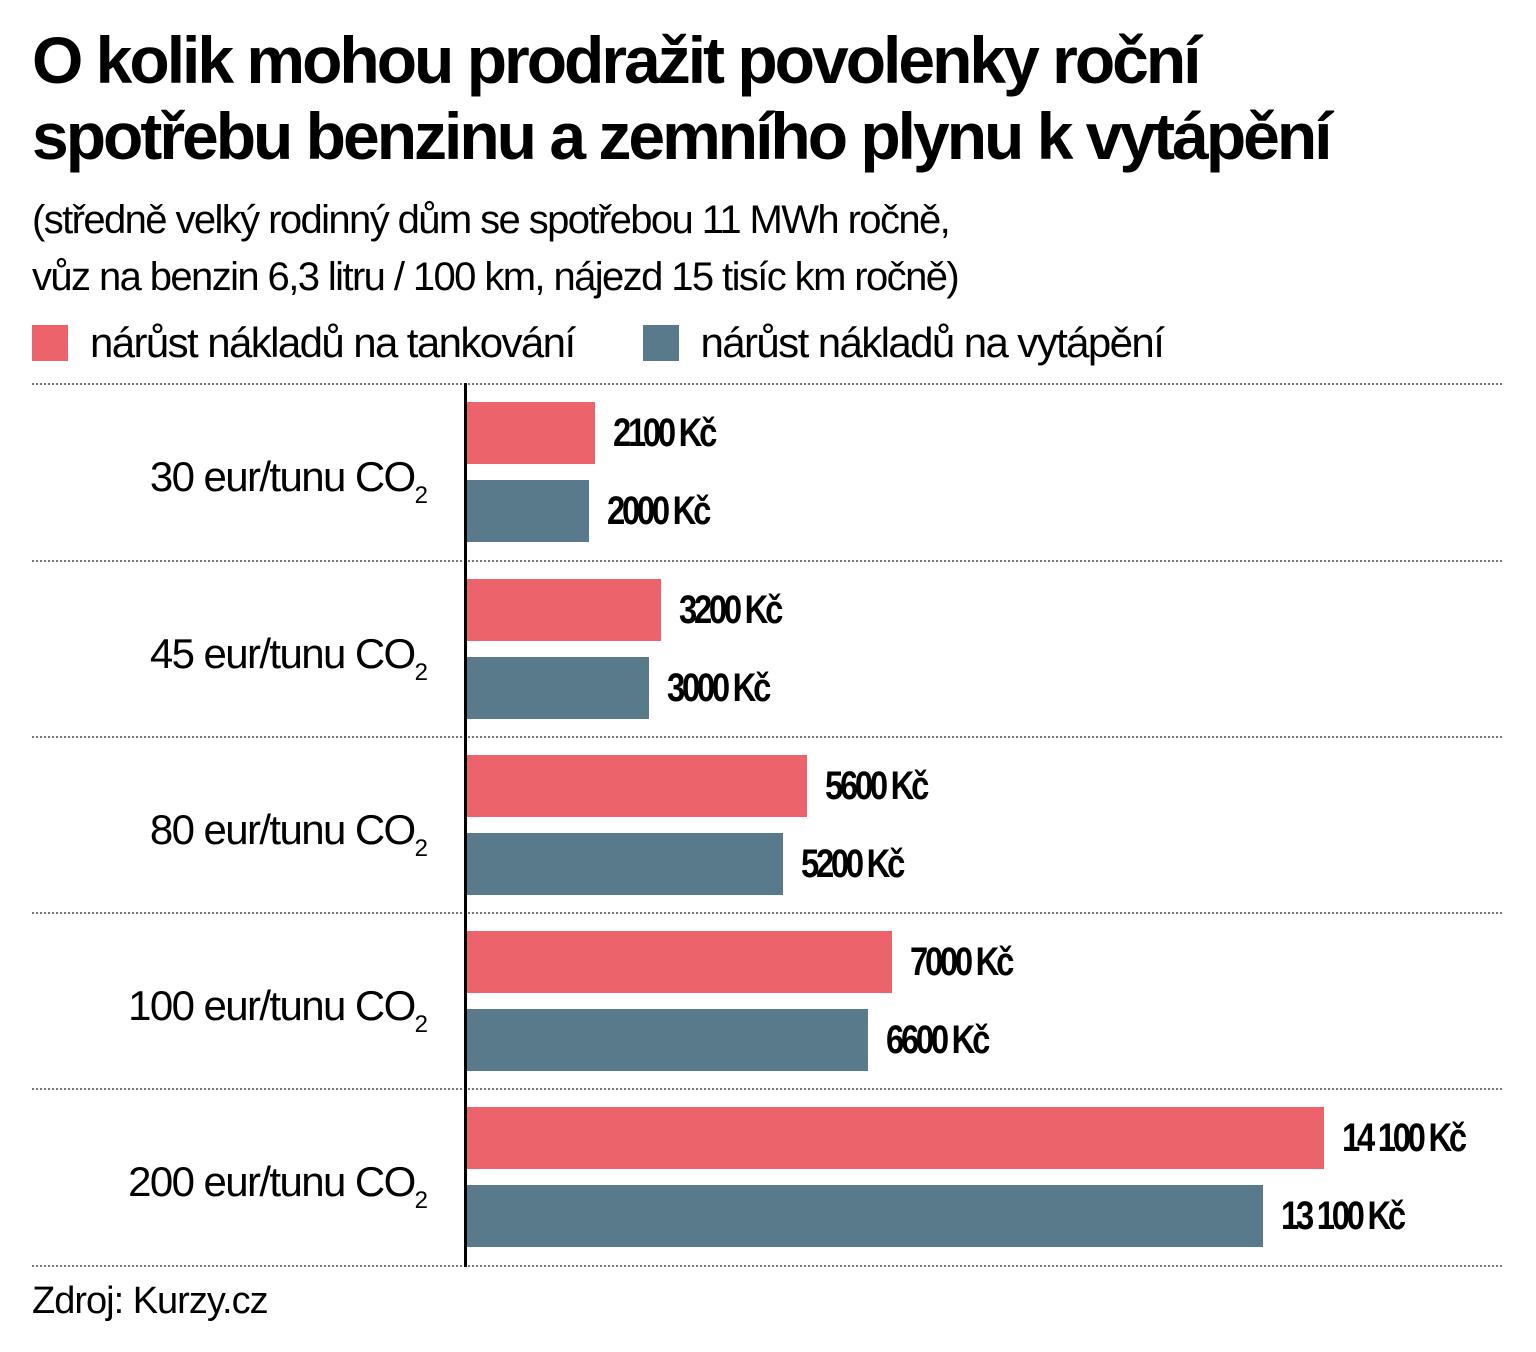  What do you see at coordinates (150, 1301) in the screenshot?
I see `source-note: Zdroj: Kurzy.cz` at bounding box center [150, 1301].